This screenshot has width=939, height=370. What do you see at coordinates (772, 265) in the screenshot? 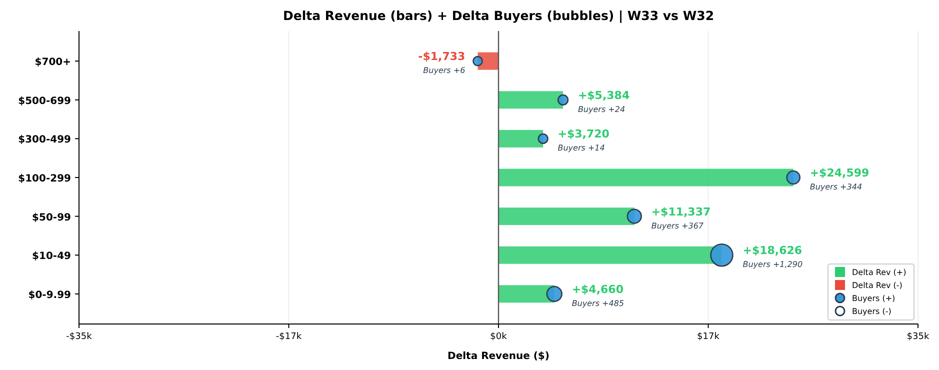
I see `annotation: Buyers +1,290` at bounding box center [772, 265].